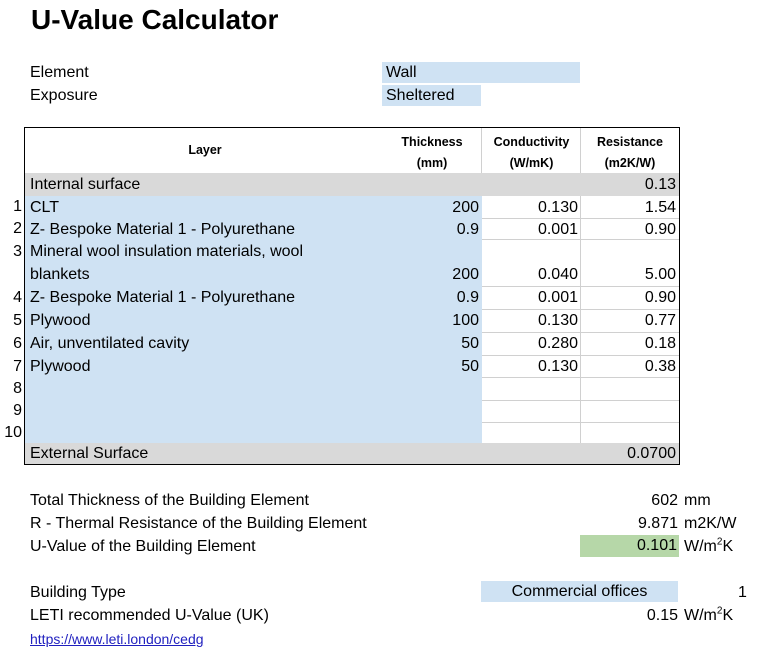 This screenshot has width=763, height=664. Describe the element at coordinates (352, 207) in the screenshot. I see `table-row: CLT 200 0.130 1.54` at that location.